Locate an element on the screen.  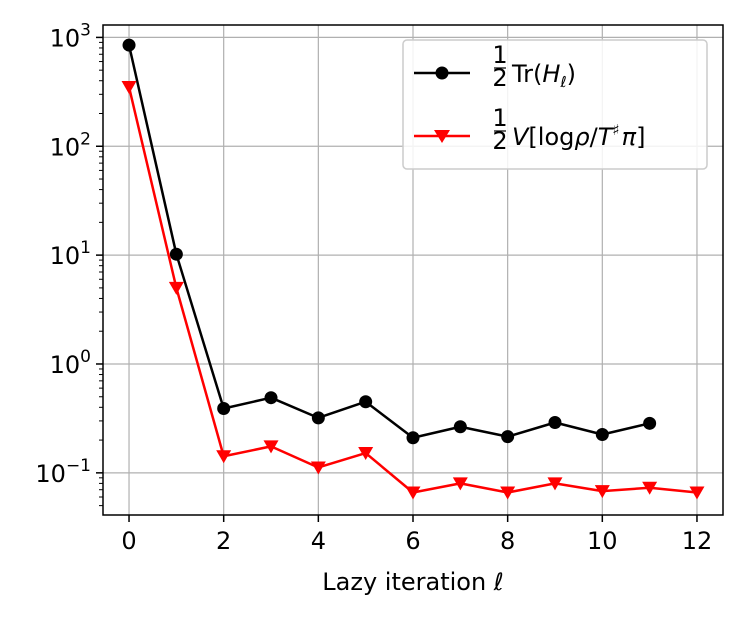
y-tick-label: 10² is located at coordinates (70, 145).